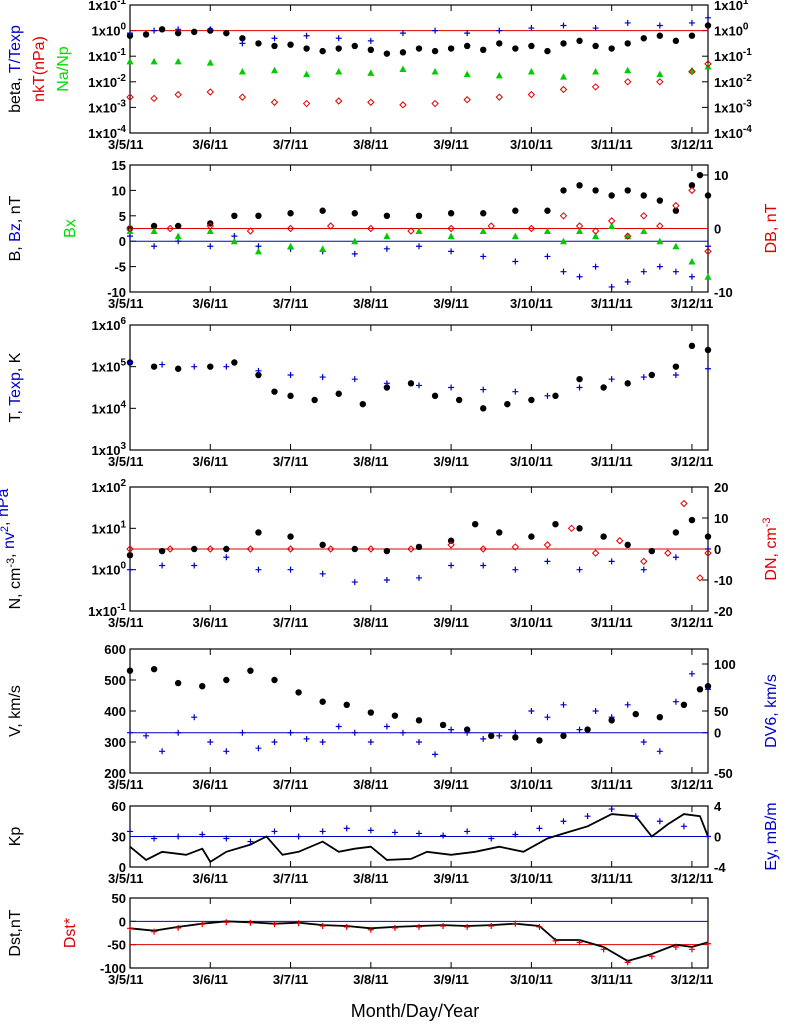 The height and width of the screenshot is (1024, 791). I want to click on y-tick-label-right: -10, so click(723, 580).